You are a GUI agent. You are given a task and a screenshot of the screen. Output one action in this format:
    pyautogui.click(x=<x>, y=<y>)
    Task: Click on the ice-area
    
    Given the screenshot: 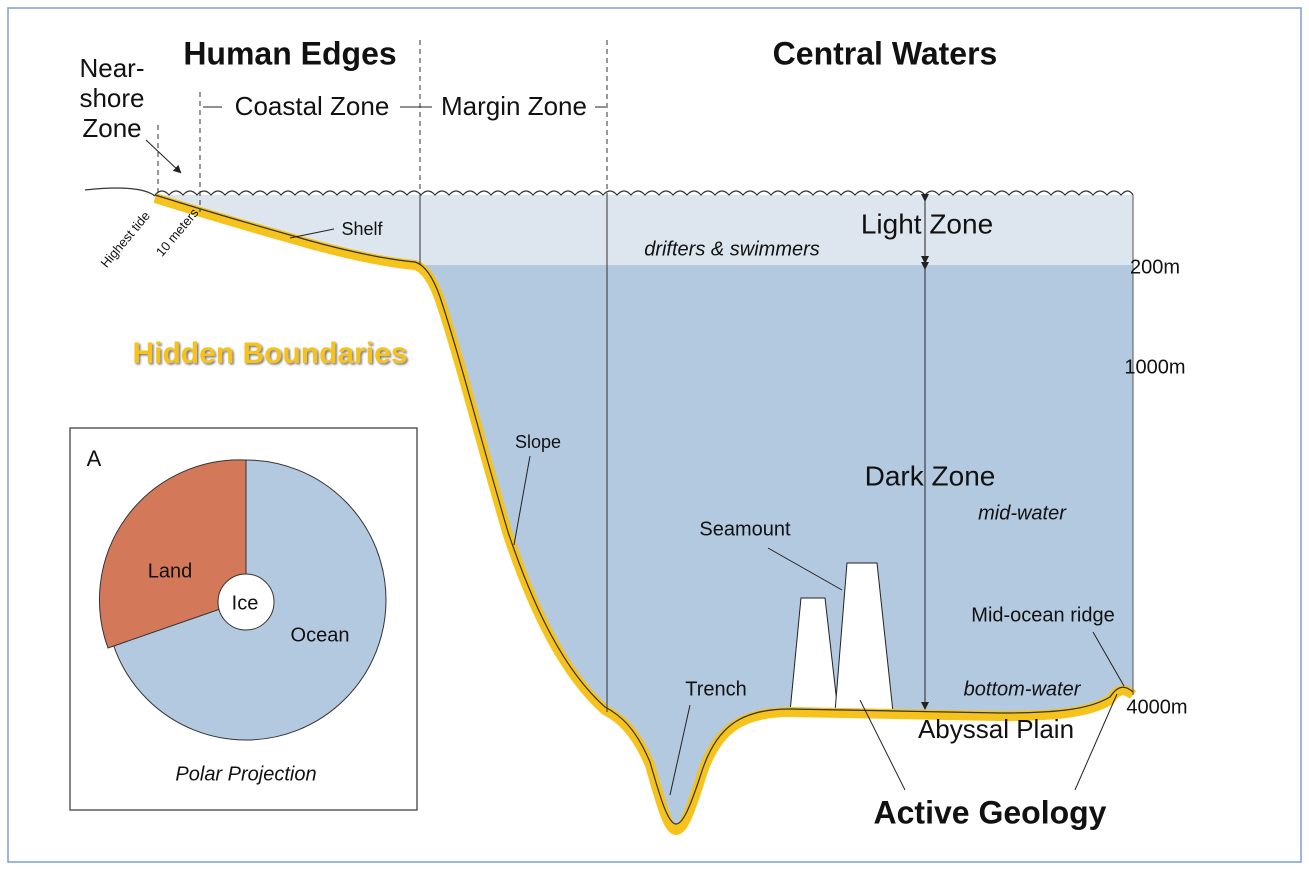 What is the action you would take?
    pyautogui.click(x=246, y=602)
    